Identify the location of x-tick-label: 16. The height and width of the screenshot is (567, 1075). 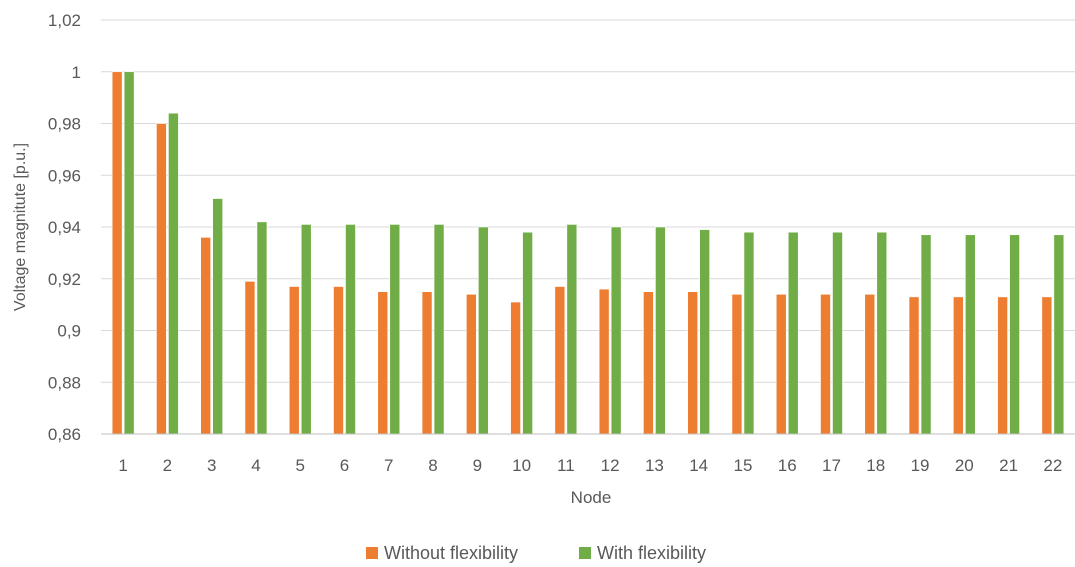
(787, 465).